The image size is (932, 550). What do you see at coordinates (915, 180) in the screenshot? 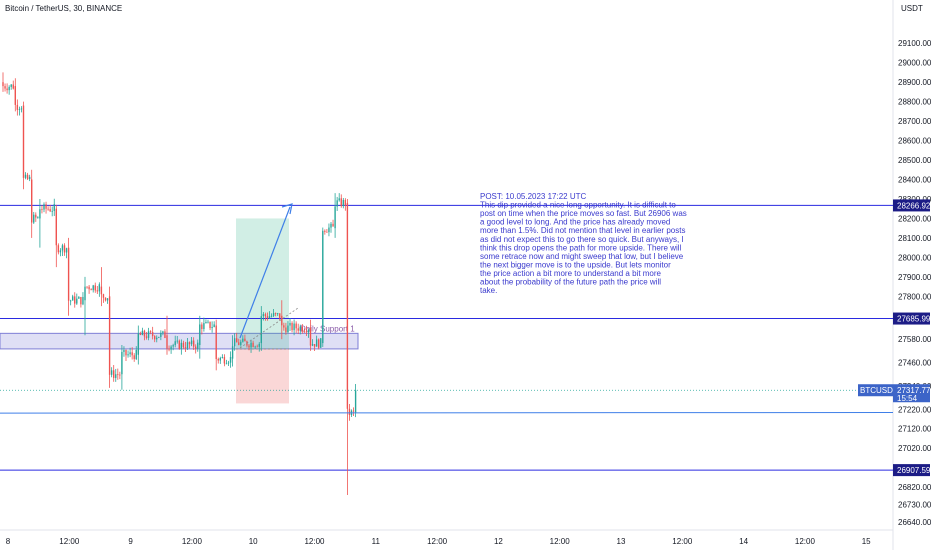
I see `y-tick-label: 28400.00` at bounding box center [915, 180].